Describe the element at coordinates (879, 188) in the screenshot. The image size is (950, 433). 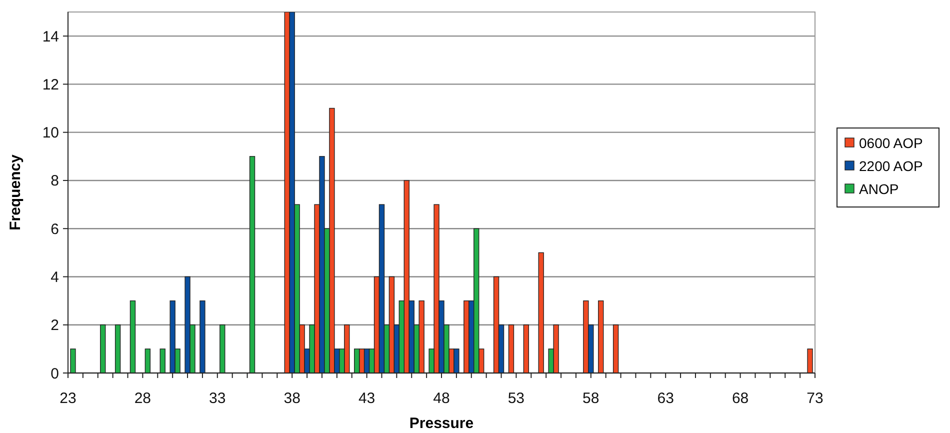
I see `legend-label: ANOP` at that location.